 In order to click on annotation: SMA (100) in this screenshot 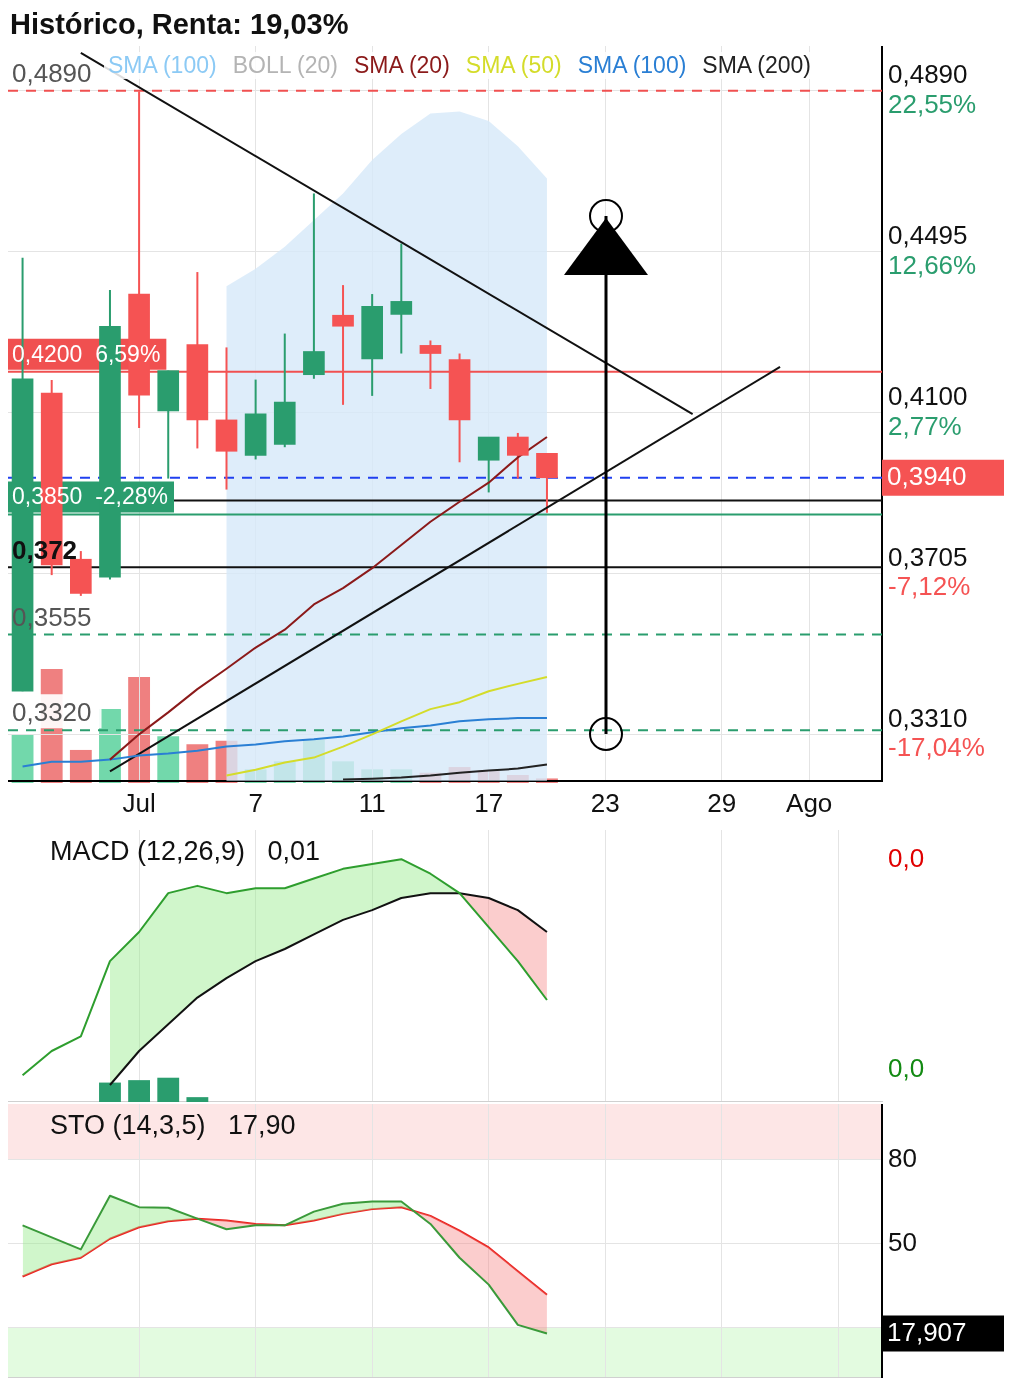, I will do `click(162, 65)`.